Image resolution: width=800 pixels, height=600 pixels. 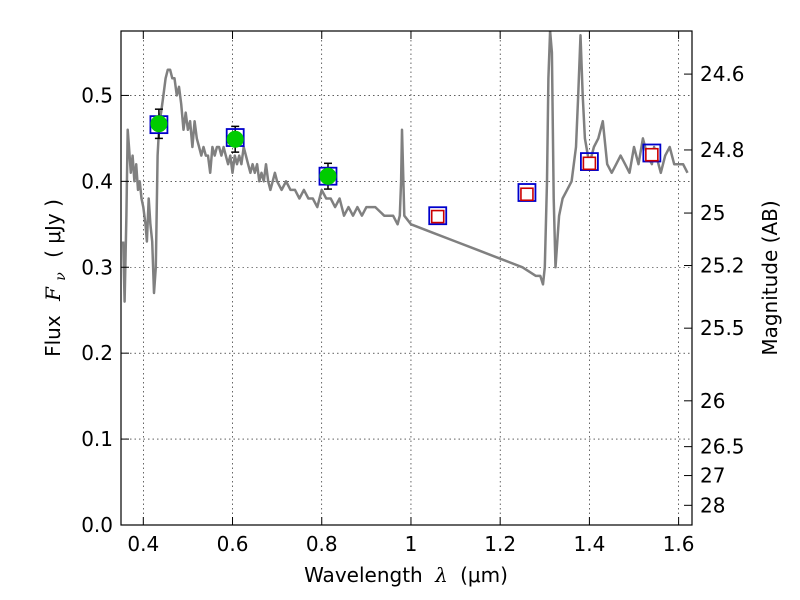 I want to click on x-tick-labels: 0.4 0.6 0.8 1 1.2 1.4 1.6, so click(x=410, y=544).